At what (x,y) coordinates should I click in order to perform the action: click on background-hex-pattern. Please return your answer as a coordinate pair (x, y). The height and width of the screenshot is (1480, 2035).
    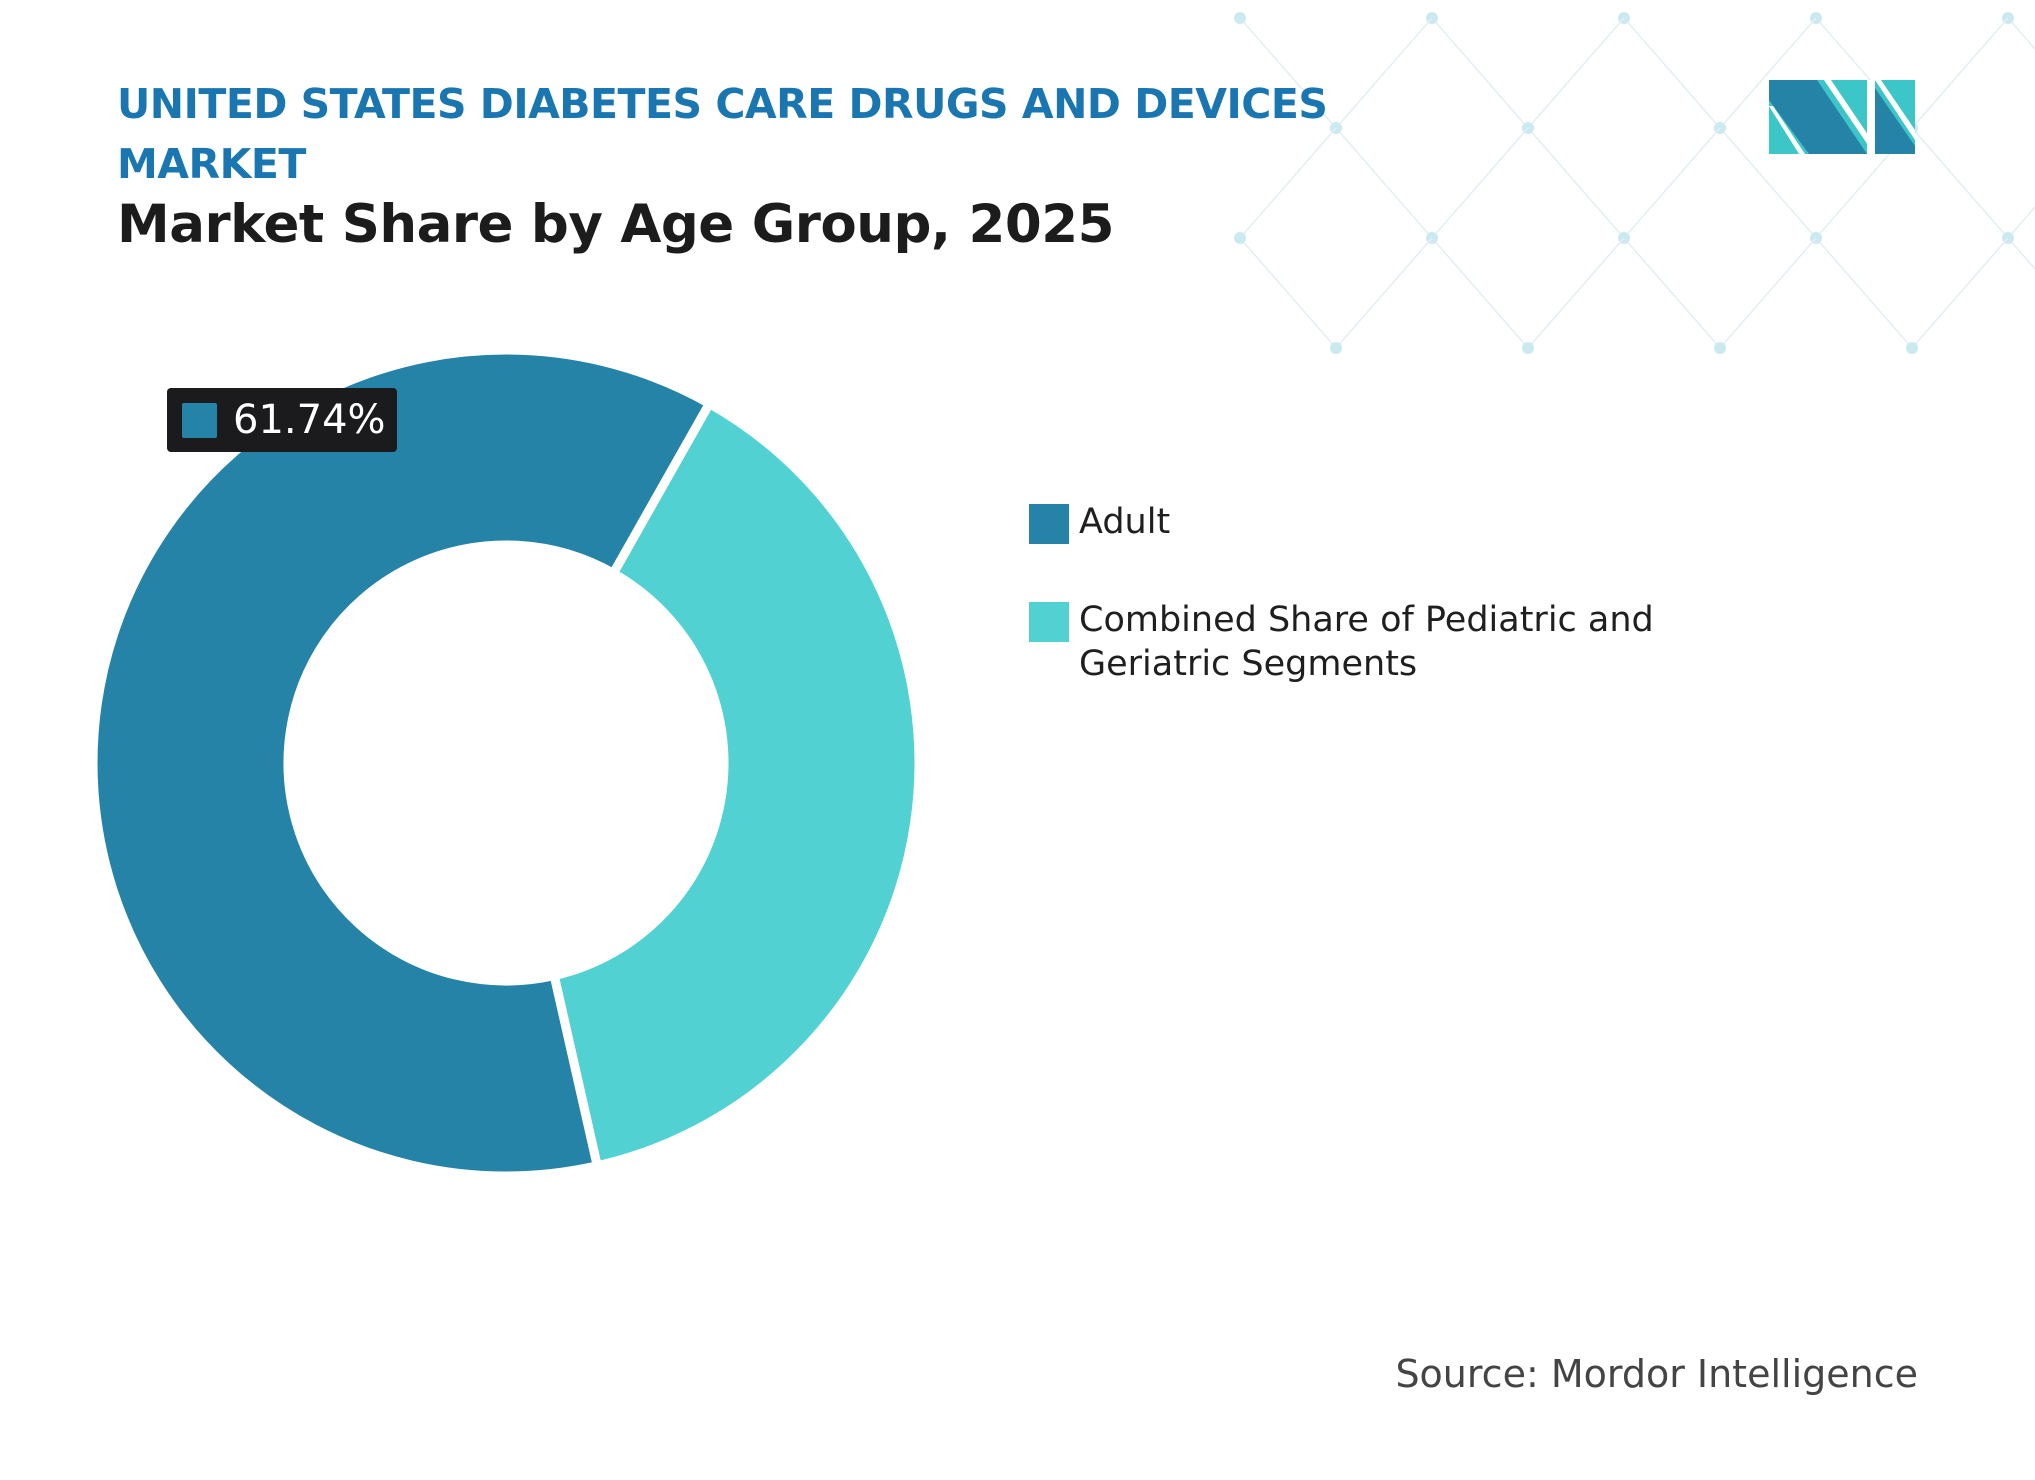
    Looking at the image, I should click on (1634, 183).